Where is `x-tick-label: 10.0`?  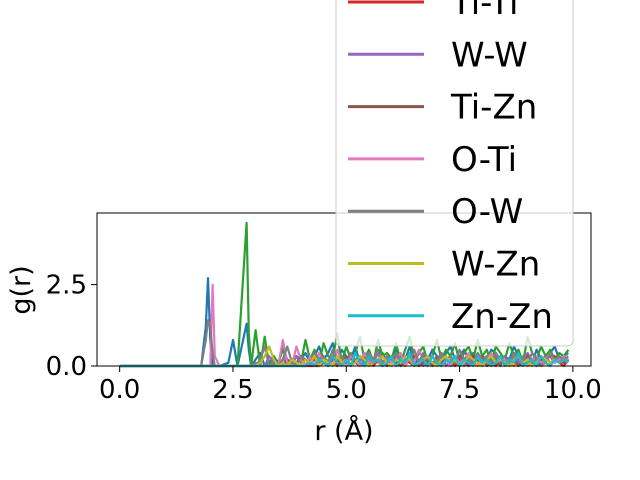
x-tick-label: 10.0 is located at coordinates (573, 390).